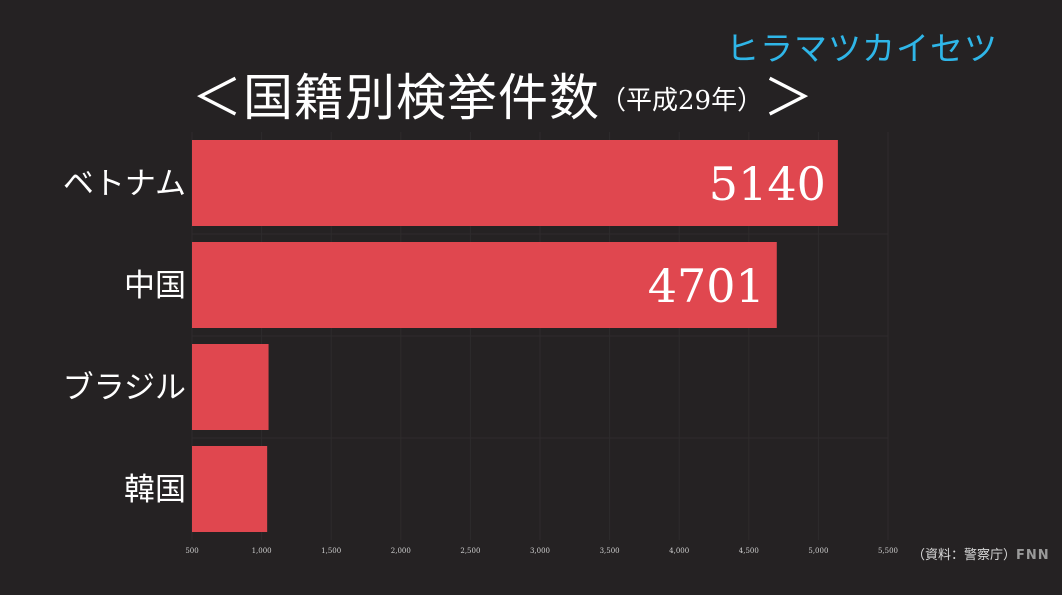  Describe the element at coordinates (679, 551) in the screenshot. I see `x-tick-label: 4,000` at that location.